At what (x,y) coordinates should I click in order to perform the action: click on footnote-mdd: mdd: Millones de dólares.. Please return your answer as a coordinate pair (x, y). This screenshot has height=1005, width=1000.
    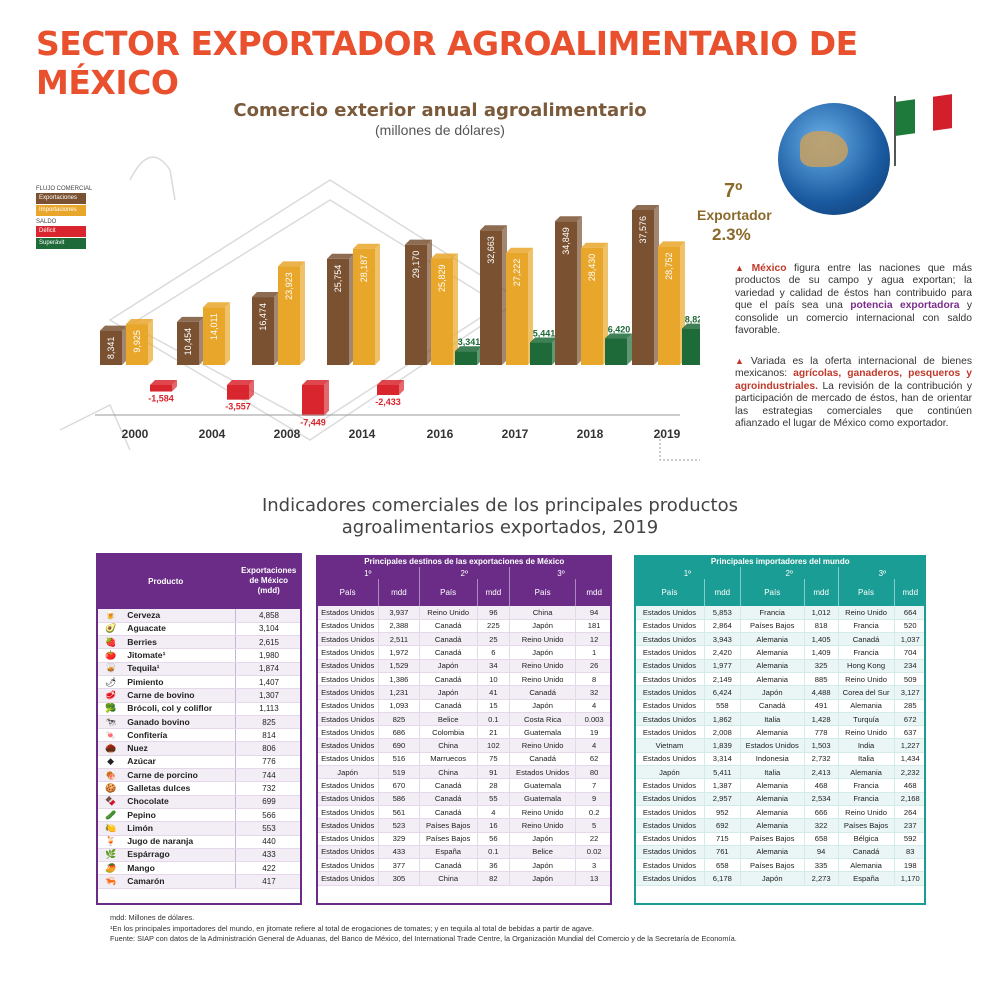
    Looking at the image, I should click on (152, 917).